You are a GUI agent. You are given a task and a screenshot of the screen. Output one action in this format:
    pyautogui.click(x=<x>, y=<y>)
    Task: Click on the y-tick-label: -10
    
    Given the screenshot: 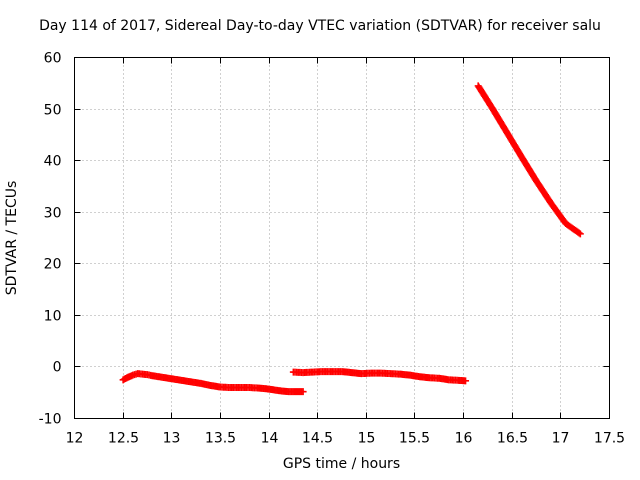 What is the action you would take?
    pyautogui.click(x=50, y=420)
    